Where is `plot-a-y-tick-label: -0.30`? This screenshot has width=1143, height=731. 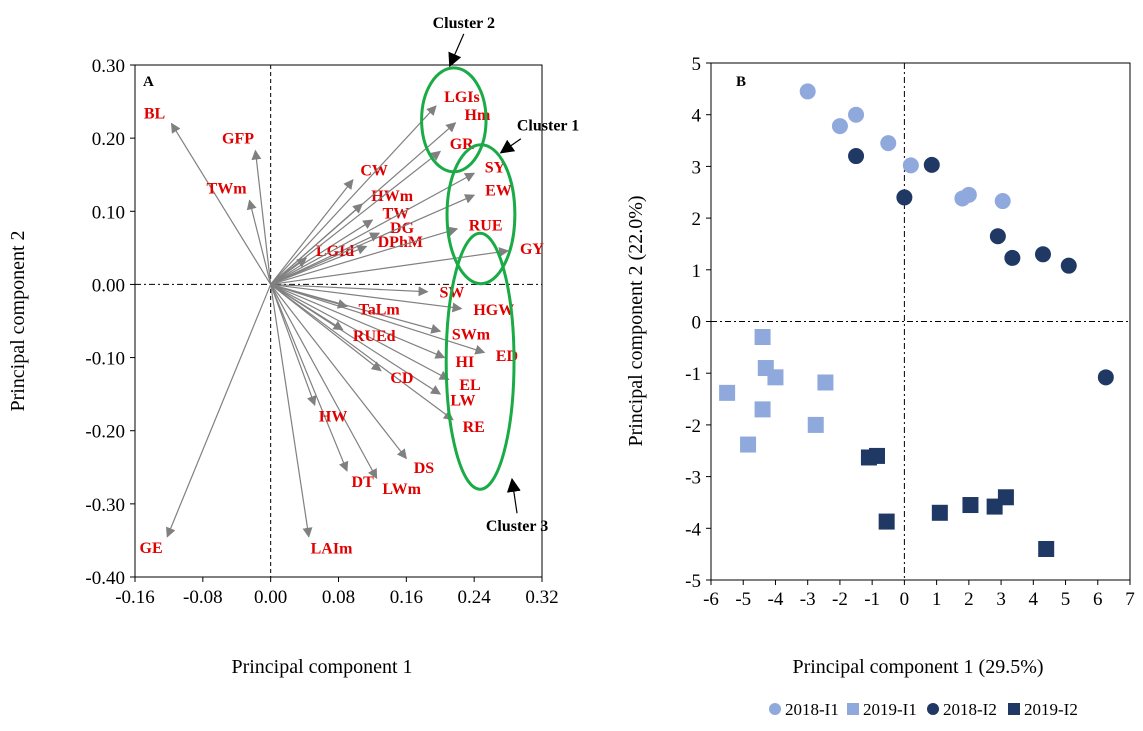 plot-a-y-tick-label: -0.30 is located at coordinates (105, 505).